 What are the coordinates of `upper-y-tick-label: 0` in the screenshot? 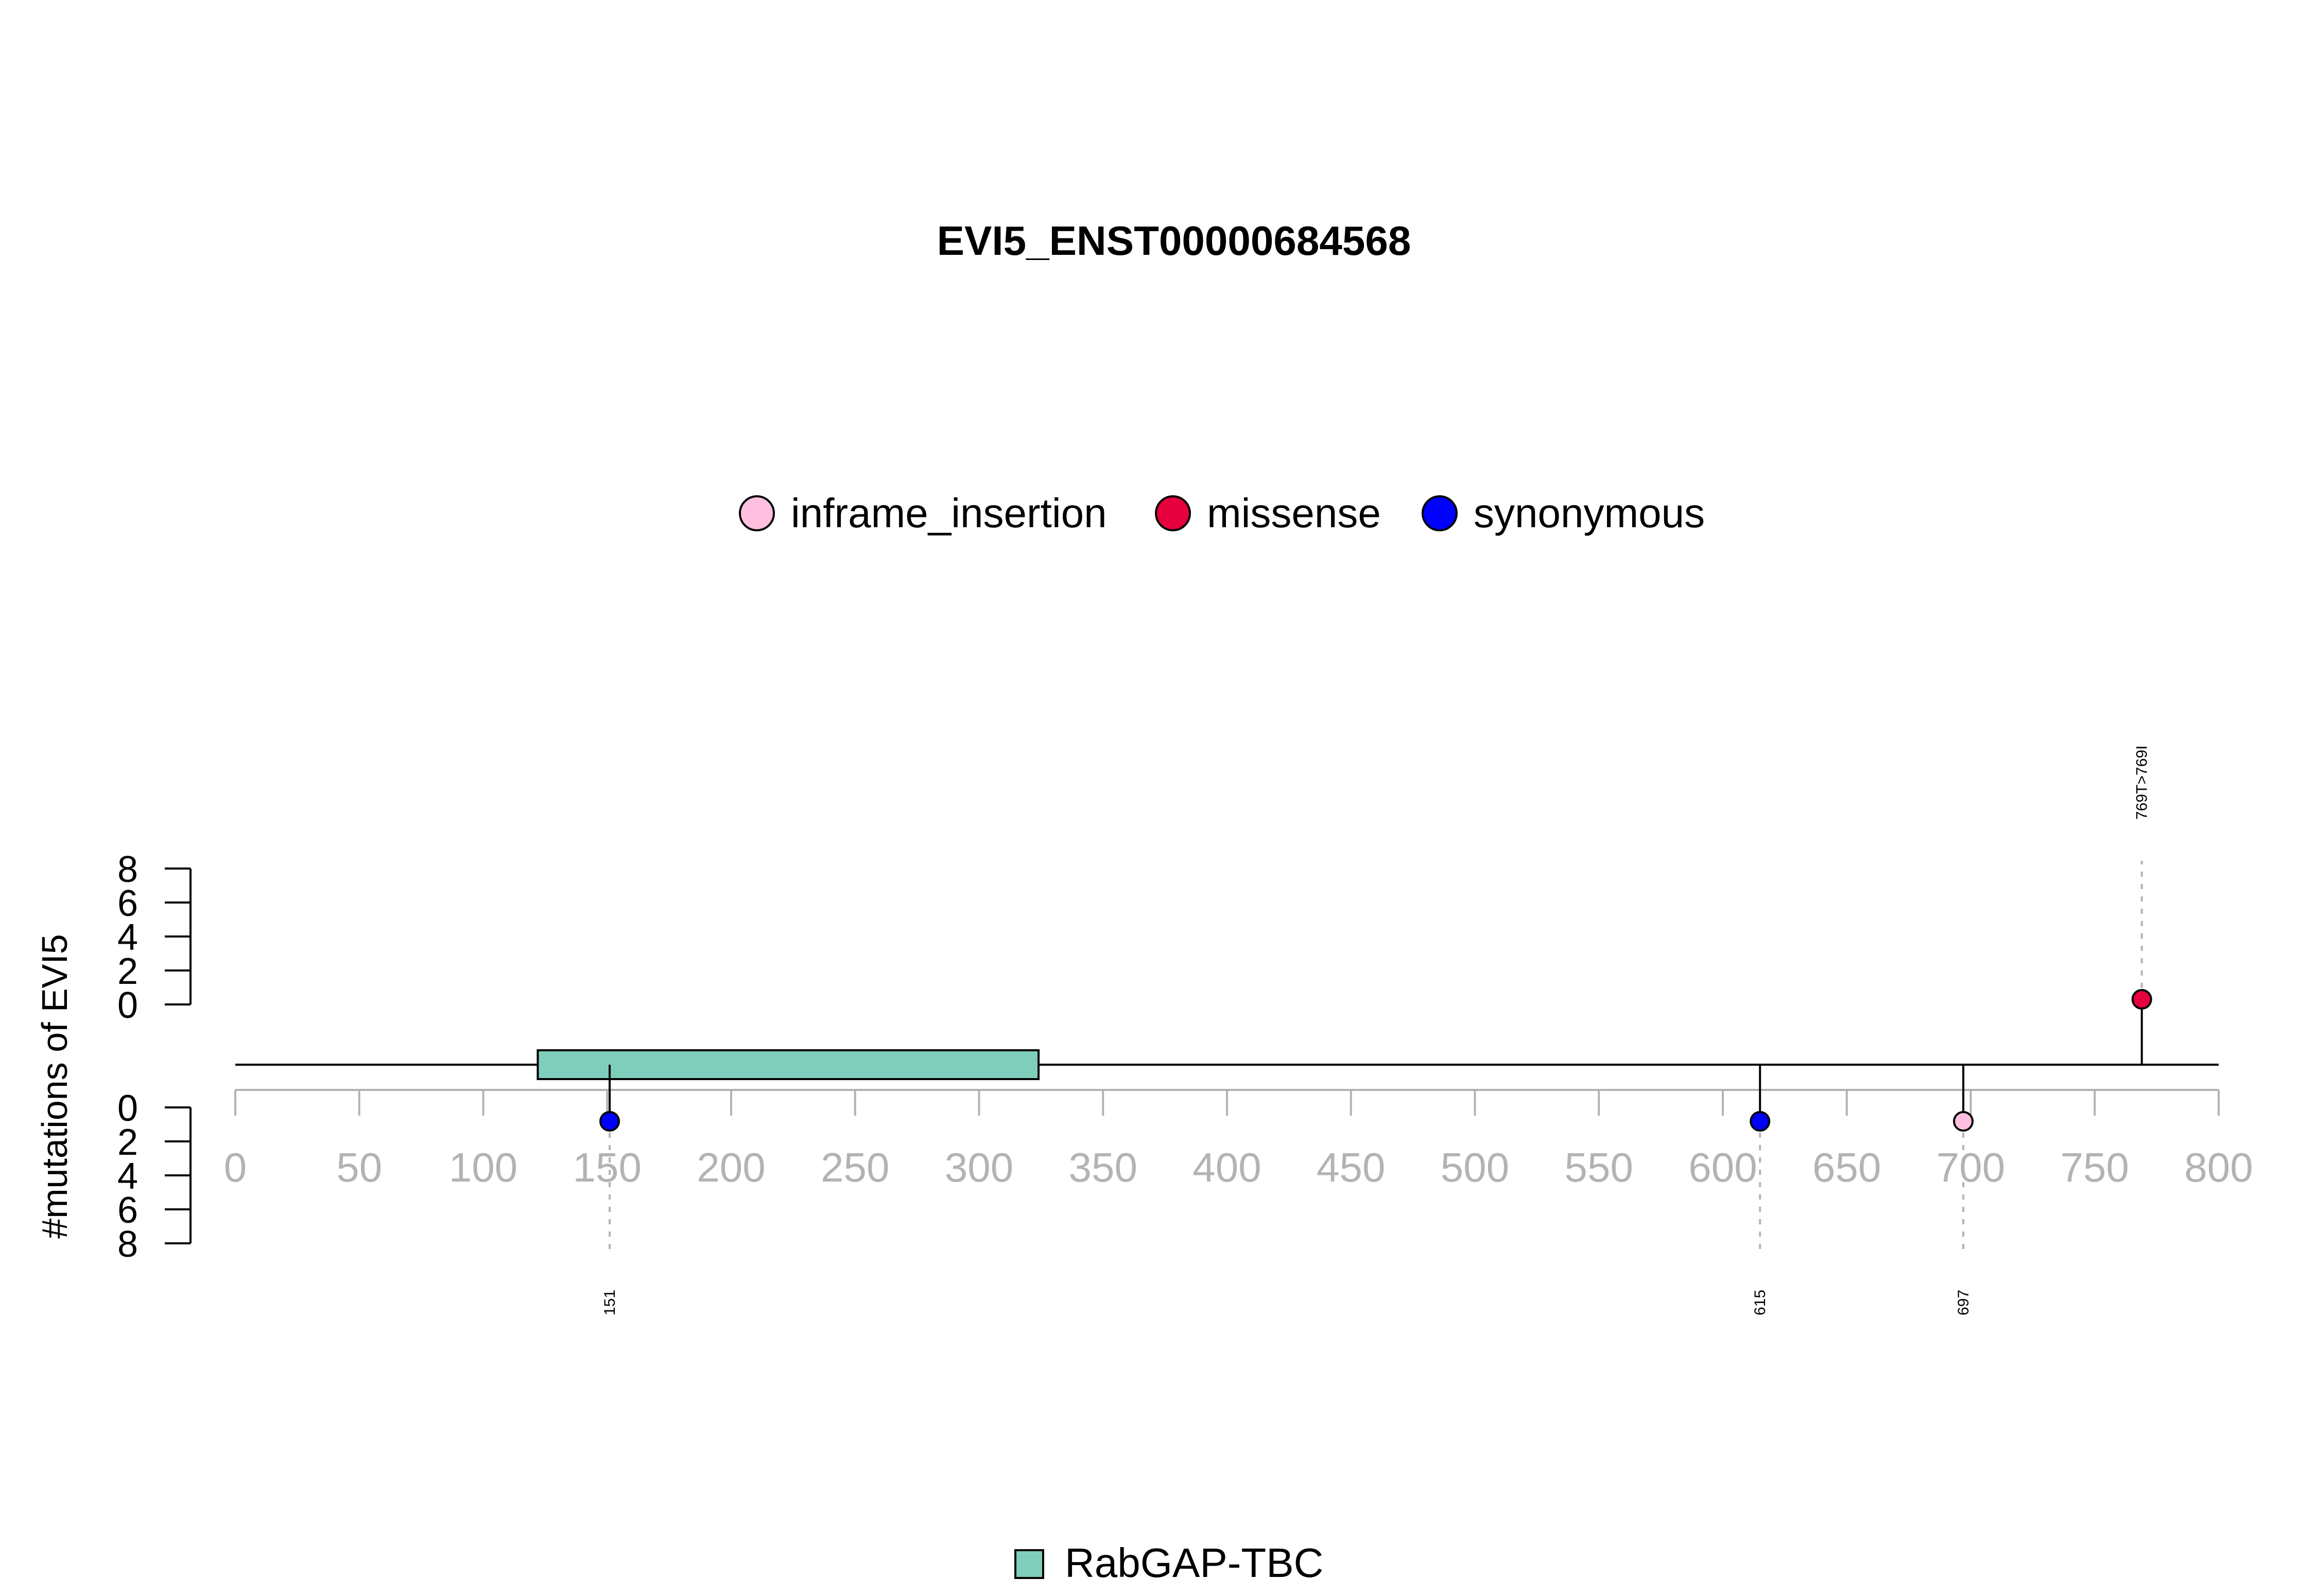 It's located at (127, 1005).